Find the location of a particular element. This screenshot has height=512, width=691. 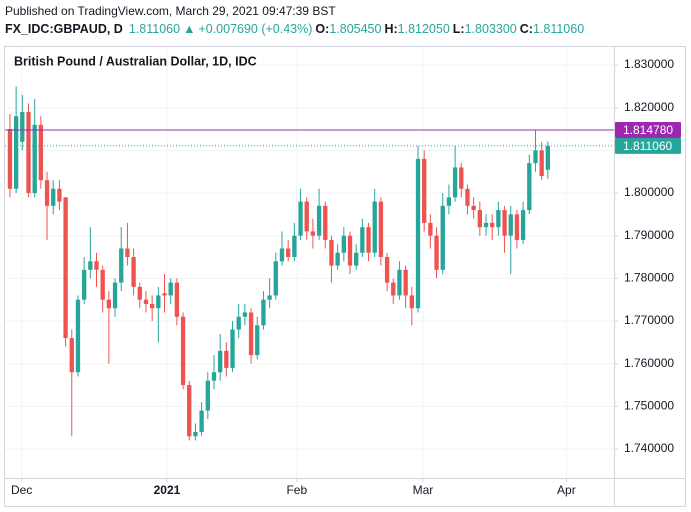

change: +0.007690 (+0.43%) is located at coordinates (255, 29).